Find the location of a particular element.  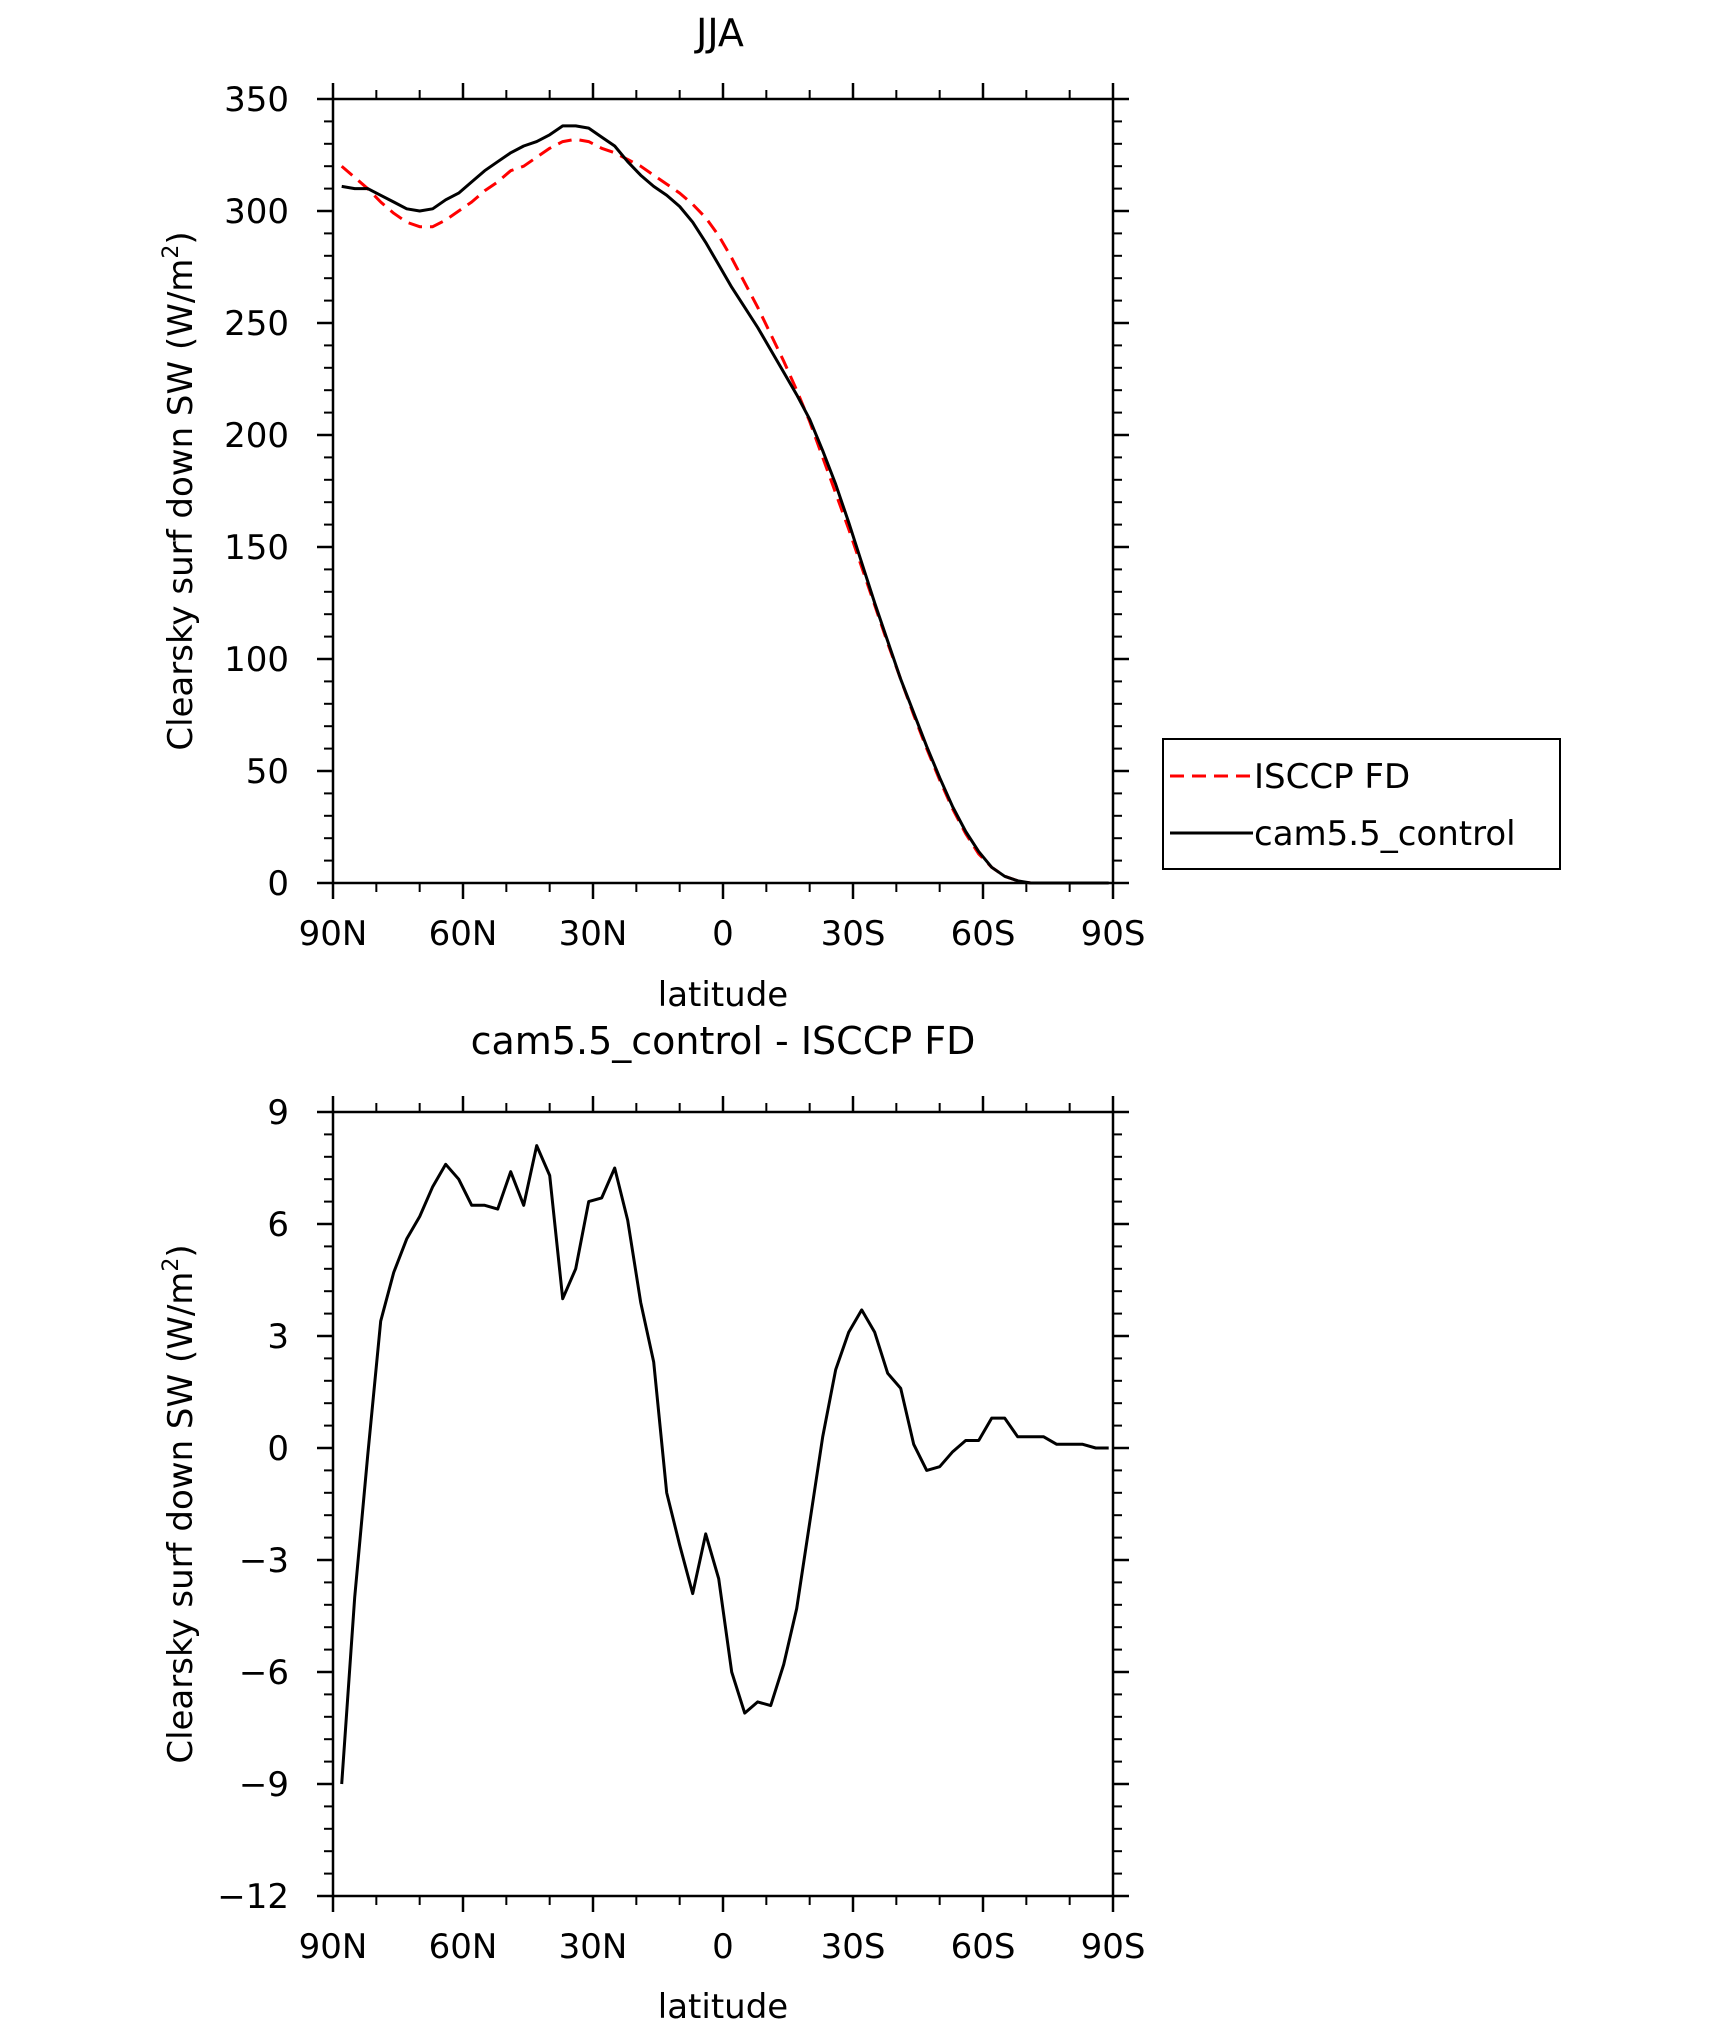

panel-bottom-y-tick-label: 6 is located at coordinates (278, 1225).